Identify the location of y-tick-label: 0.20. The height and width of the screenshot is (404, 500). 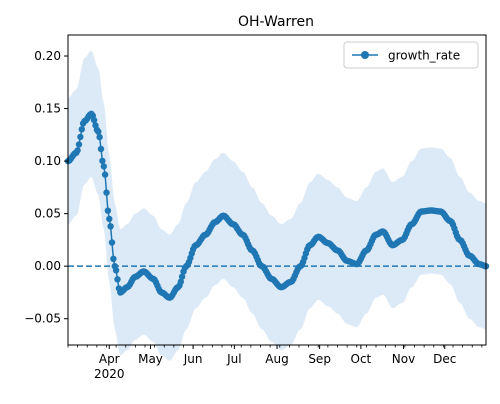
(47, 56).